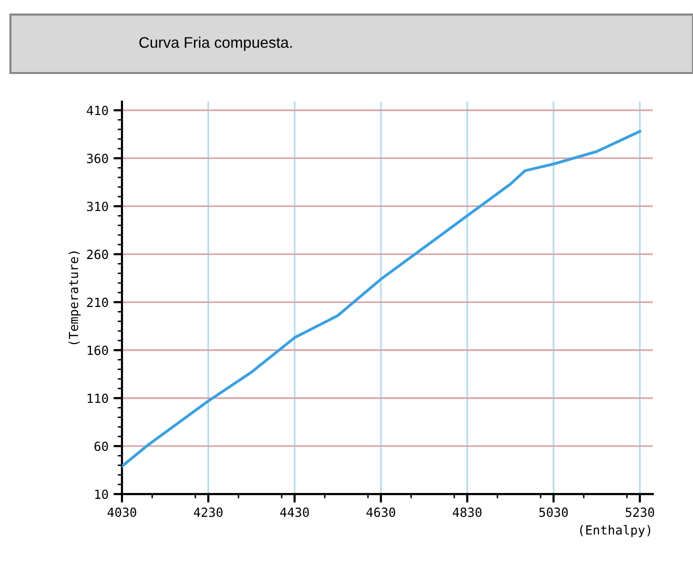 The image size is (693, 584). What do you see at coordinates (97, 207) in the screenshot?
I see `y-tick-label: 310` at bounding box center [97, 207].